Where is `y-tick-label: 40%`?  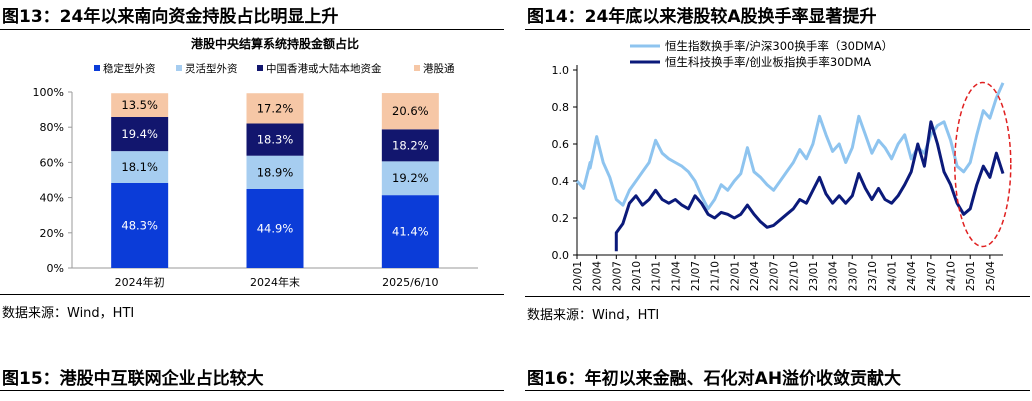 y-tick-label: 40% is located at coordinates (52, 198).